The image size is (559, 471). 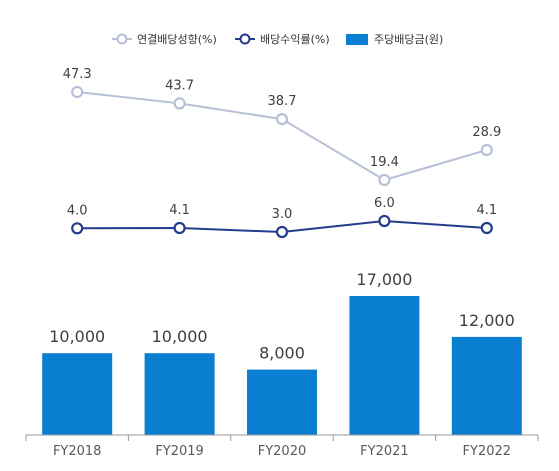 What do you see at coordinates (282, 402) in the screenshot?
I see `bar-dps-fy2020` at bounding box center [282, 402].